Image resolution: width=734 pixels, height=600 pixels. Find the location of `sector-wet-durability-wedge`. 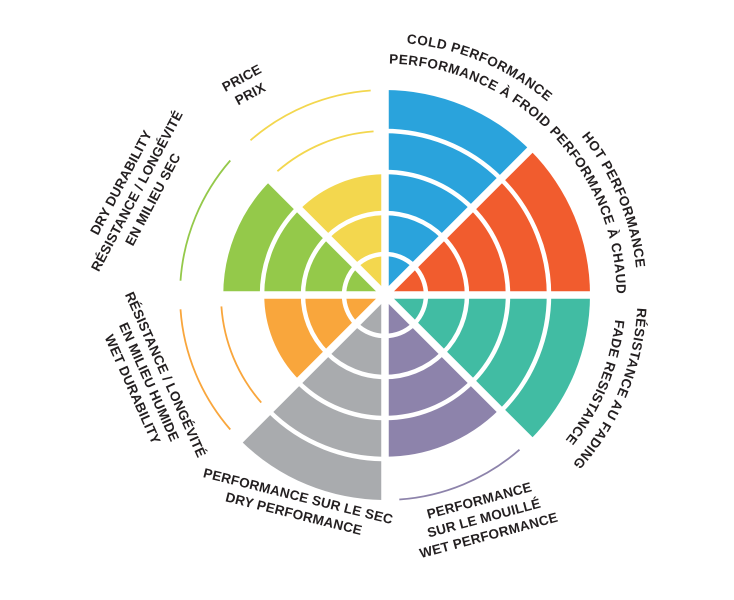

sector-wet-durability-wedge is located at coordinates (323, 338).